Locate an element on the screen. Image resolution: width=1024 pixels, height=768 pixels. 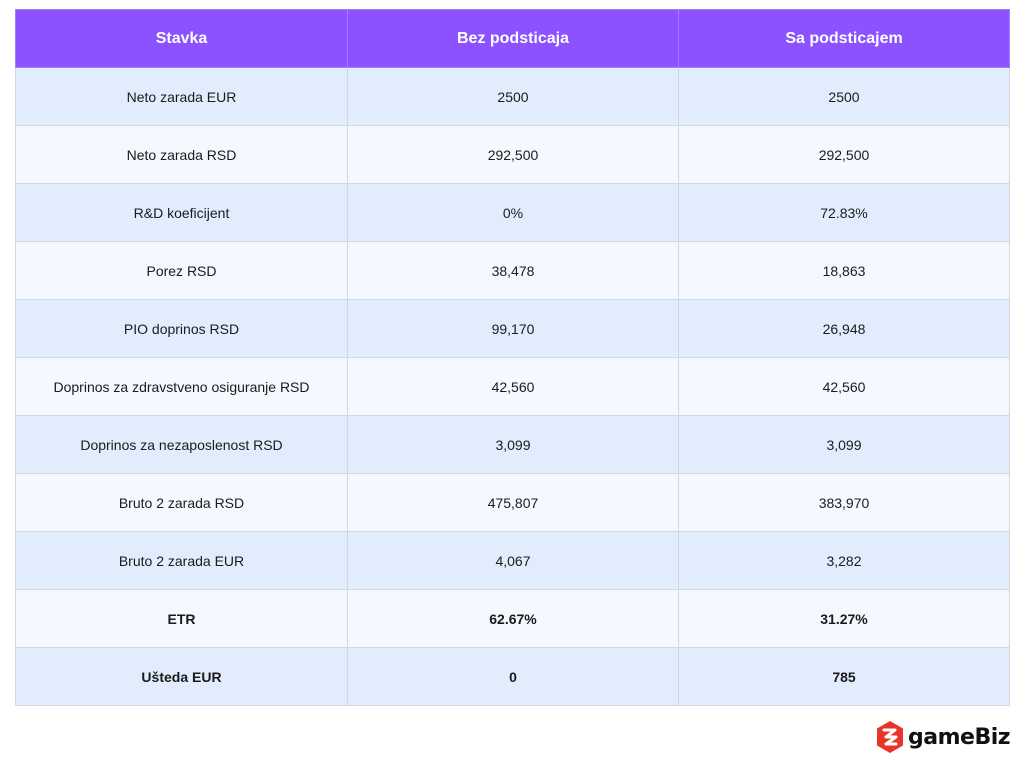
row-value-without: 3,099 is located at coordinates (513, 444).